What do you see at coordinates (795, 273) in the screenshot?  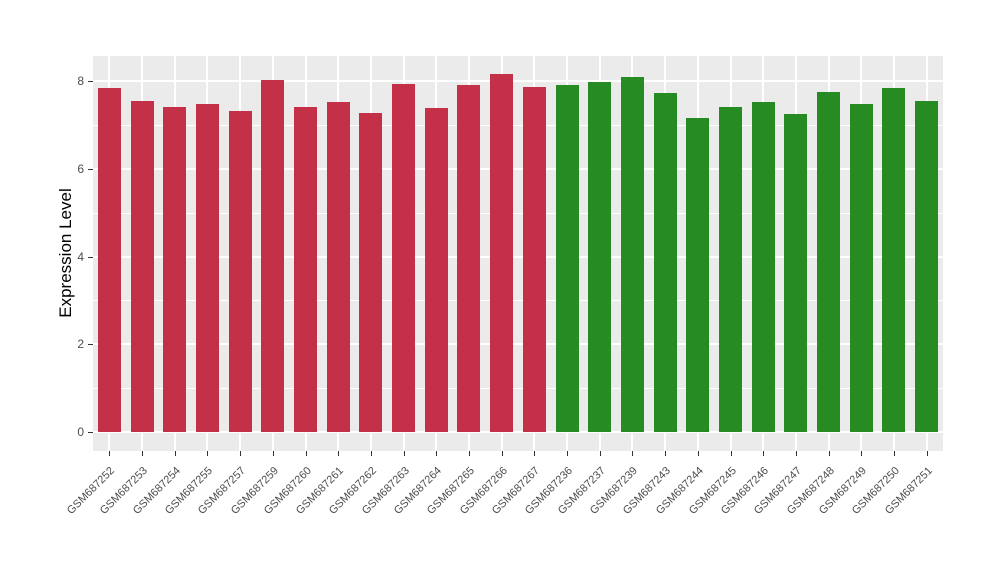 I see `bar-GSM687247` at bounding box center [795, 273].